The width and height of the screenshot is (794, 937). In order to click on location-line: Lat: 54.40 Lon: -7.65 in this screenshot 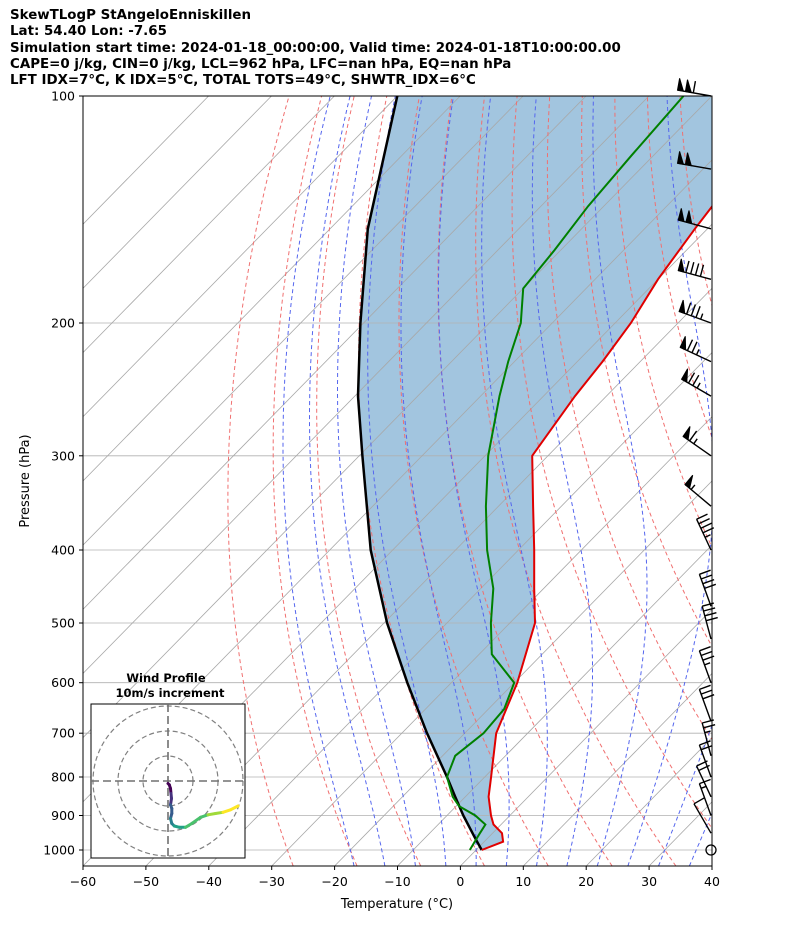, I will do `click(88, 32)`.